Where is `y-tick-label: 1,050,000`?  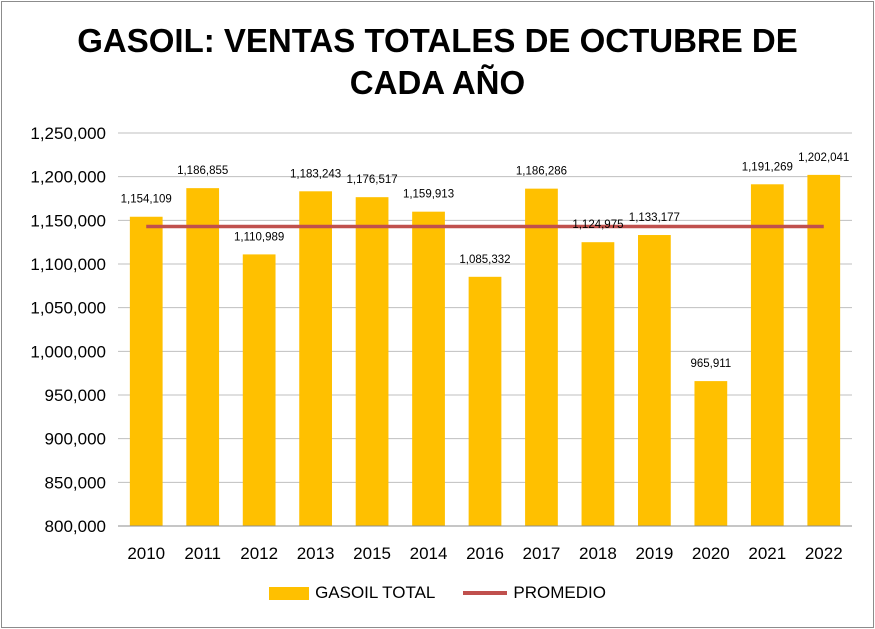
y-tick-label: 1,050,000 is located at coordinates (68, 308).